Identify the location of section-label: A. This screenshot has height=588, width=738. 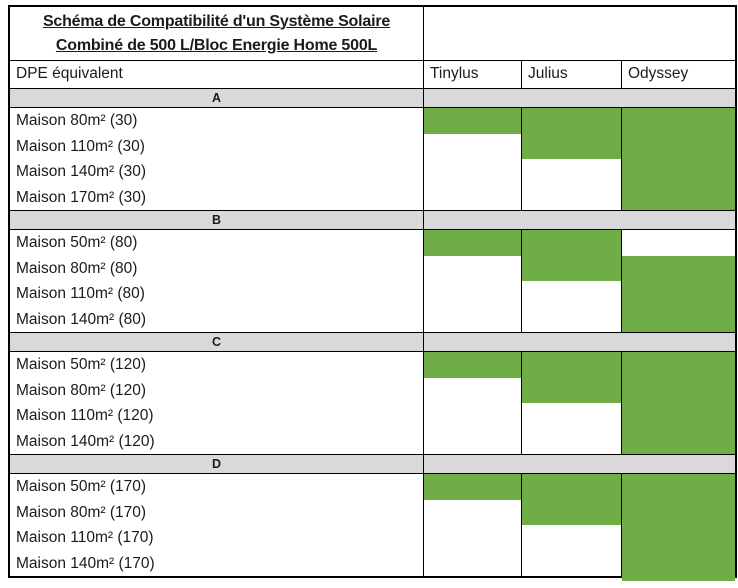
(216, 98).